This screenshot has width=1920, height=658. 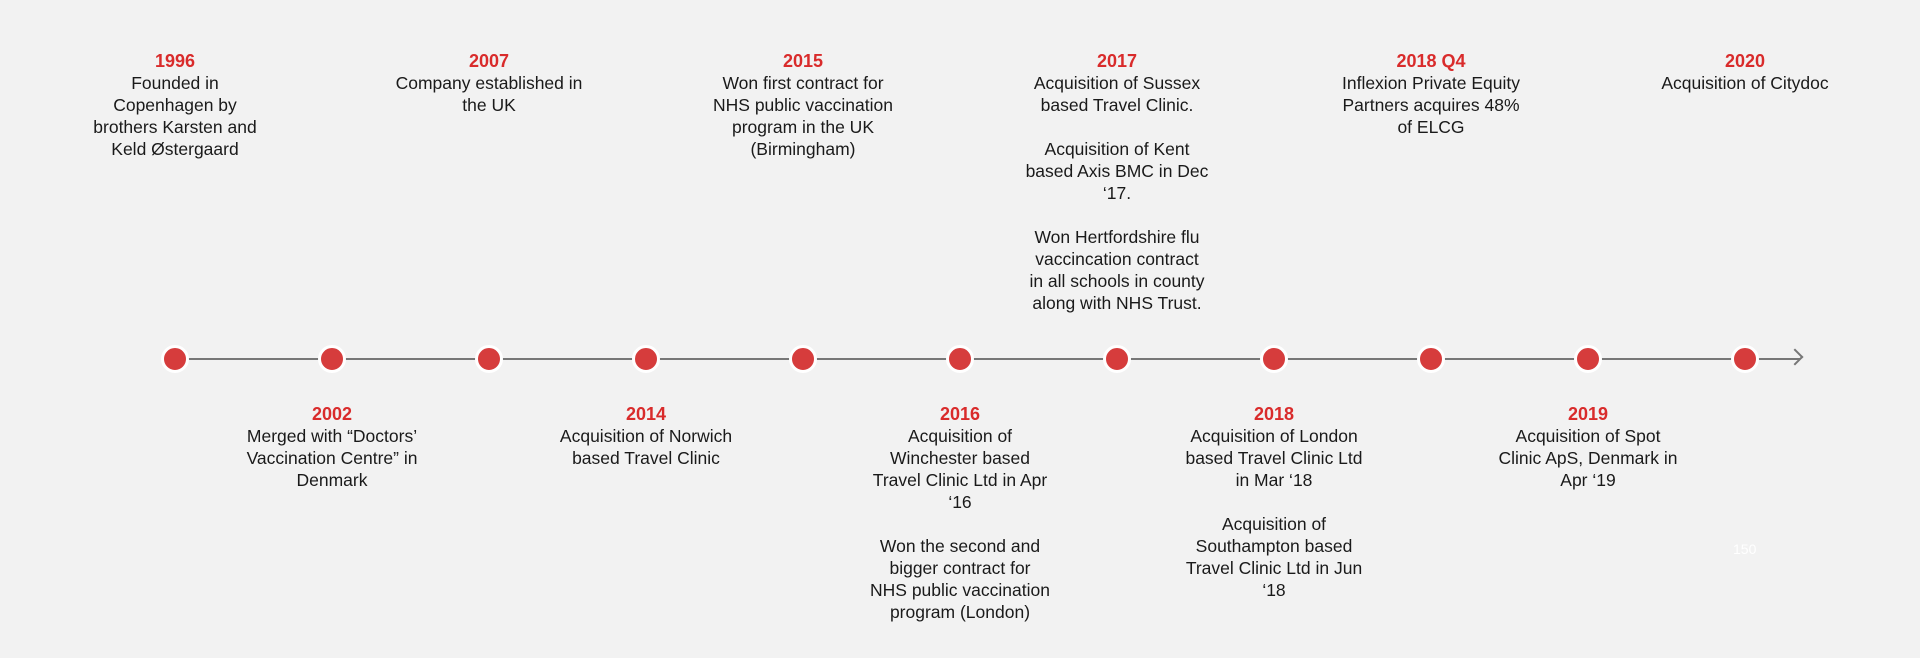 I want to click on timeline-marker-2019, so click(x=1588, y=359).